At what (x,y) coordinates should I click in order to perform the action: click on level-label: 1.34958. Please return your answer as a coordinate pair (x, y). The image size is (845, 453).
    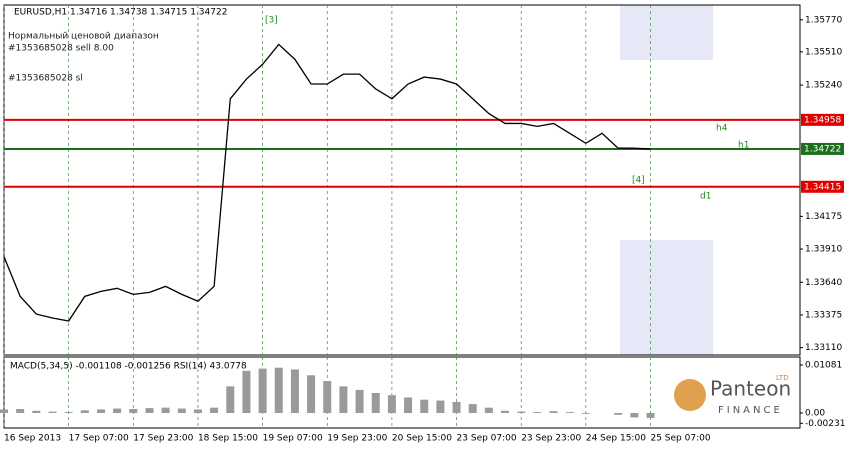
    Looking at the image, I should click on (822, 120).